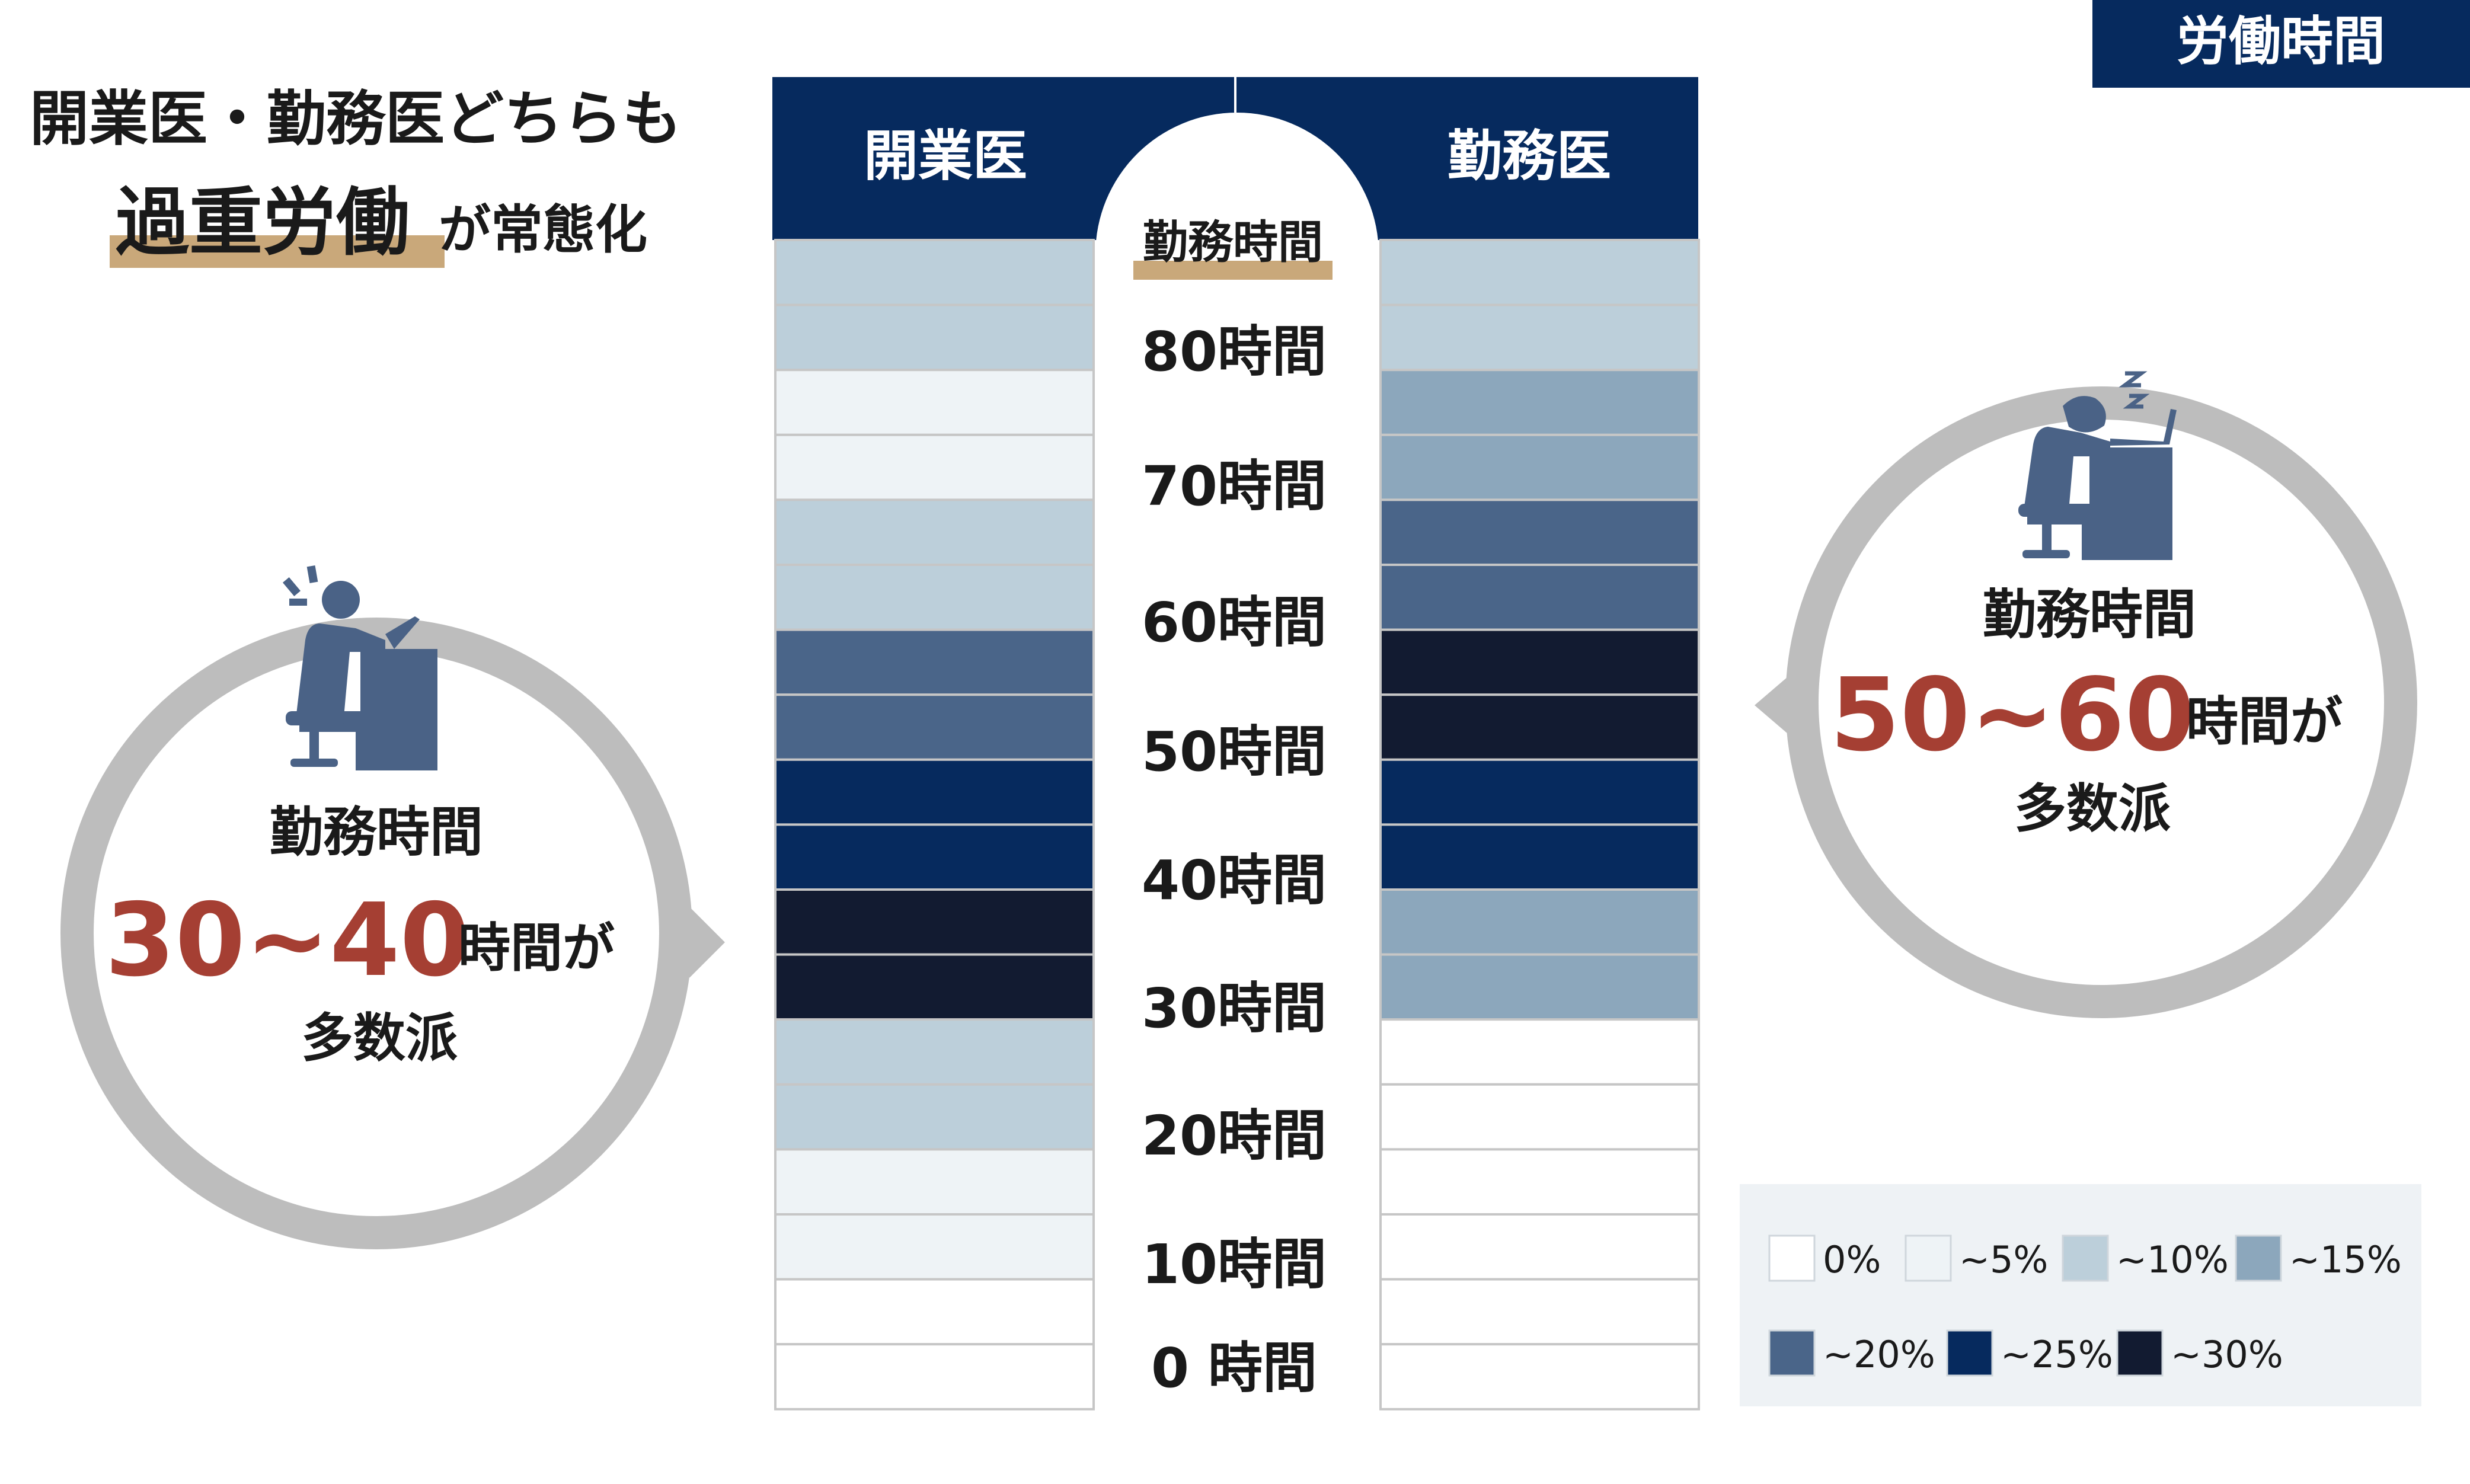 The image size is (2470, 1484). I want to click on legend-panel, so click(2080, 1295).